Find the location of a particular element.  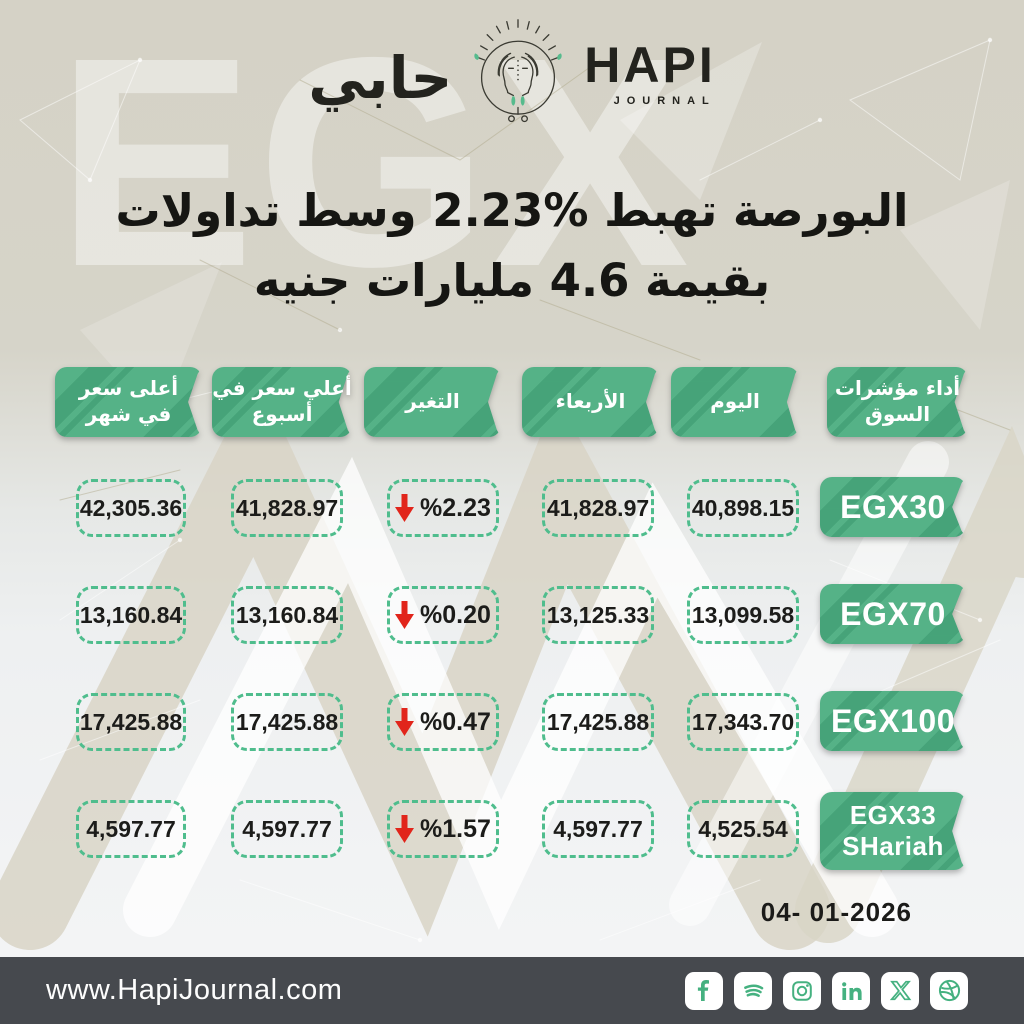

brand-wordmark-latin: HAPI JOURNAL is located at coordinates (649, 73).